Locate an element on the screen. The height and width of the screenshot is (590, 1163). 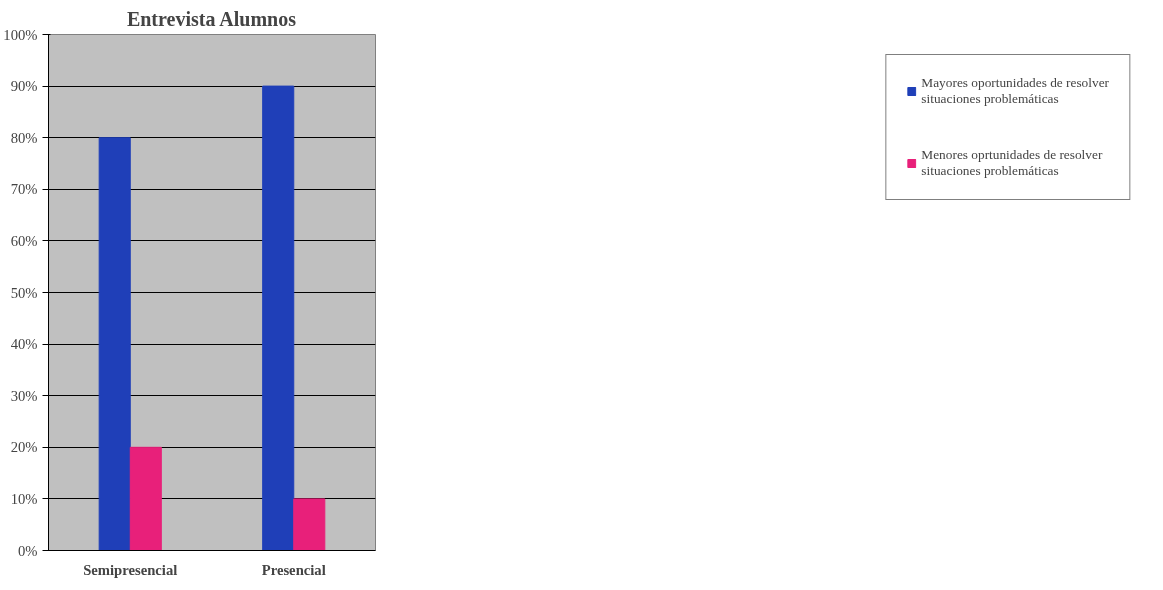
y-tick-label: 50% is located at coordinates (24, 292).